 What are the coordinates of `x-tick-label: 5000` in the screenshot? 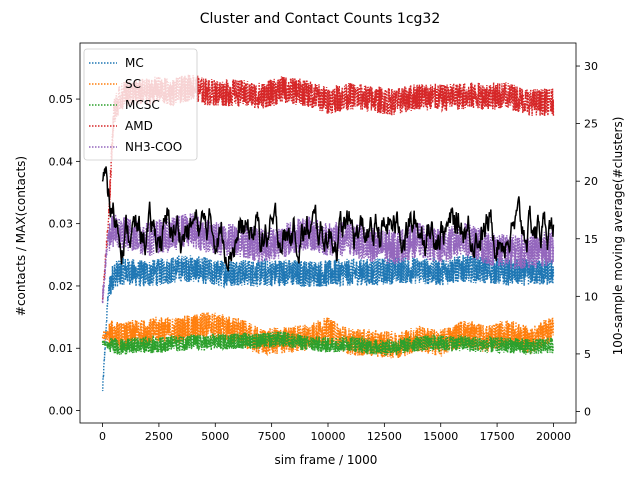 It's located at (215, 436).